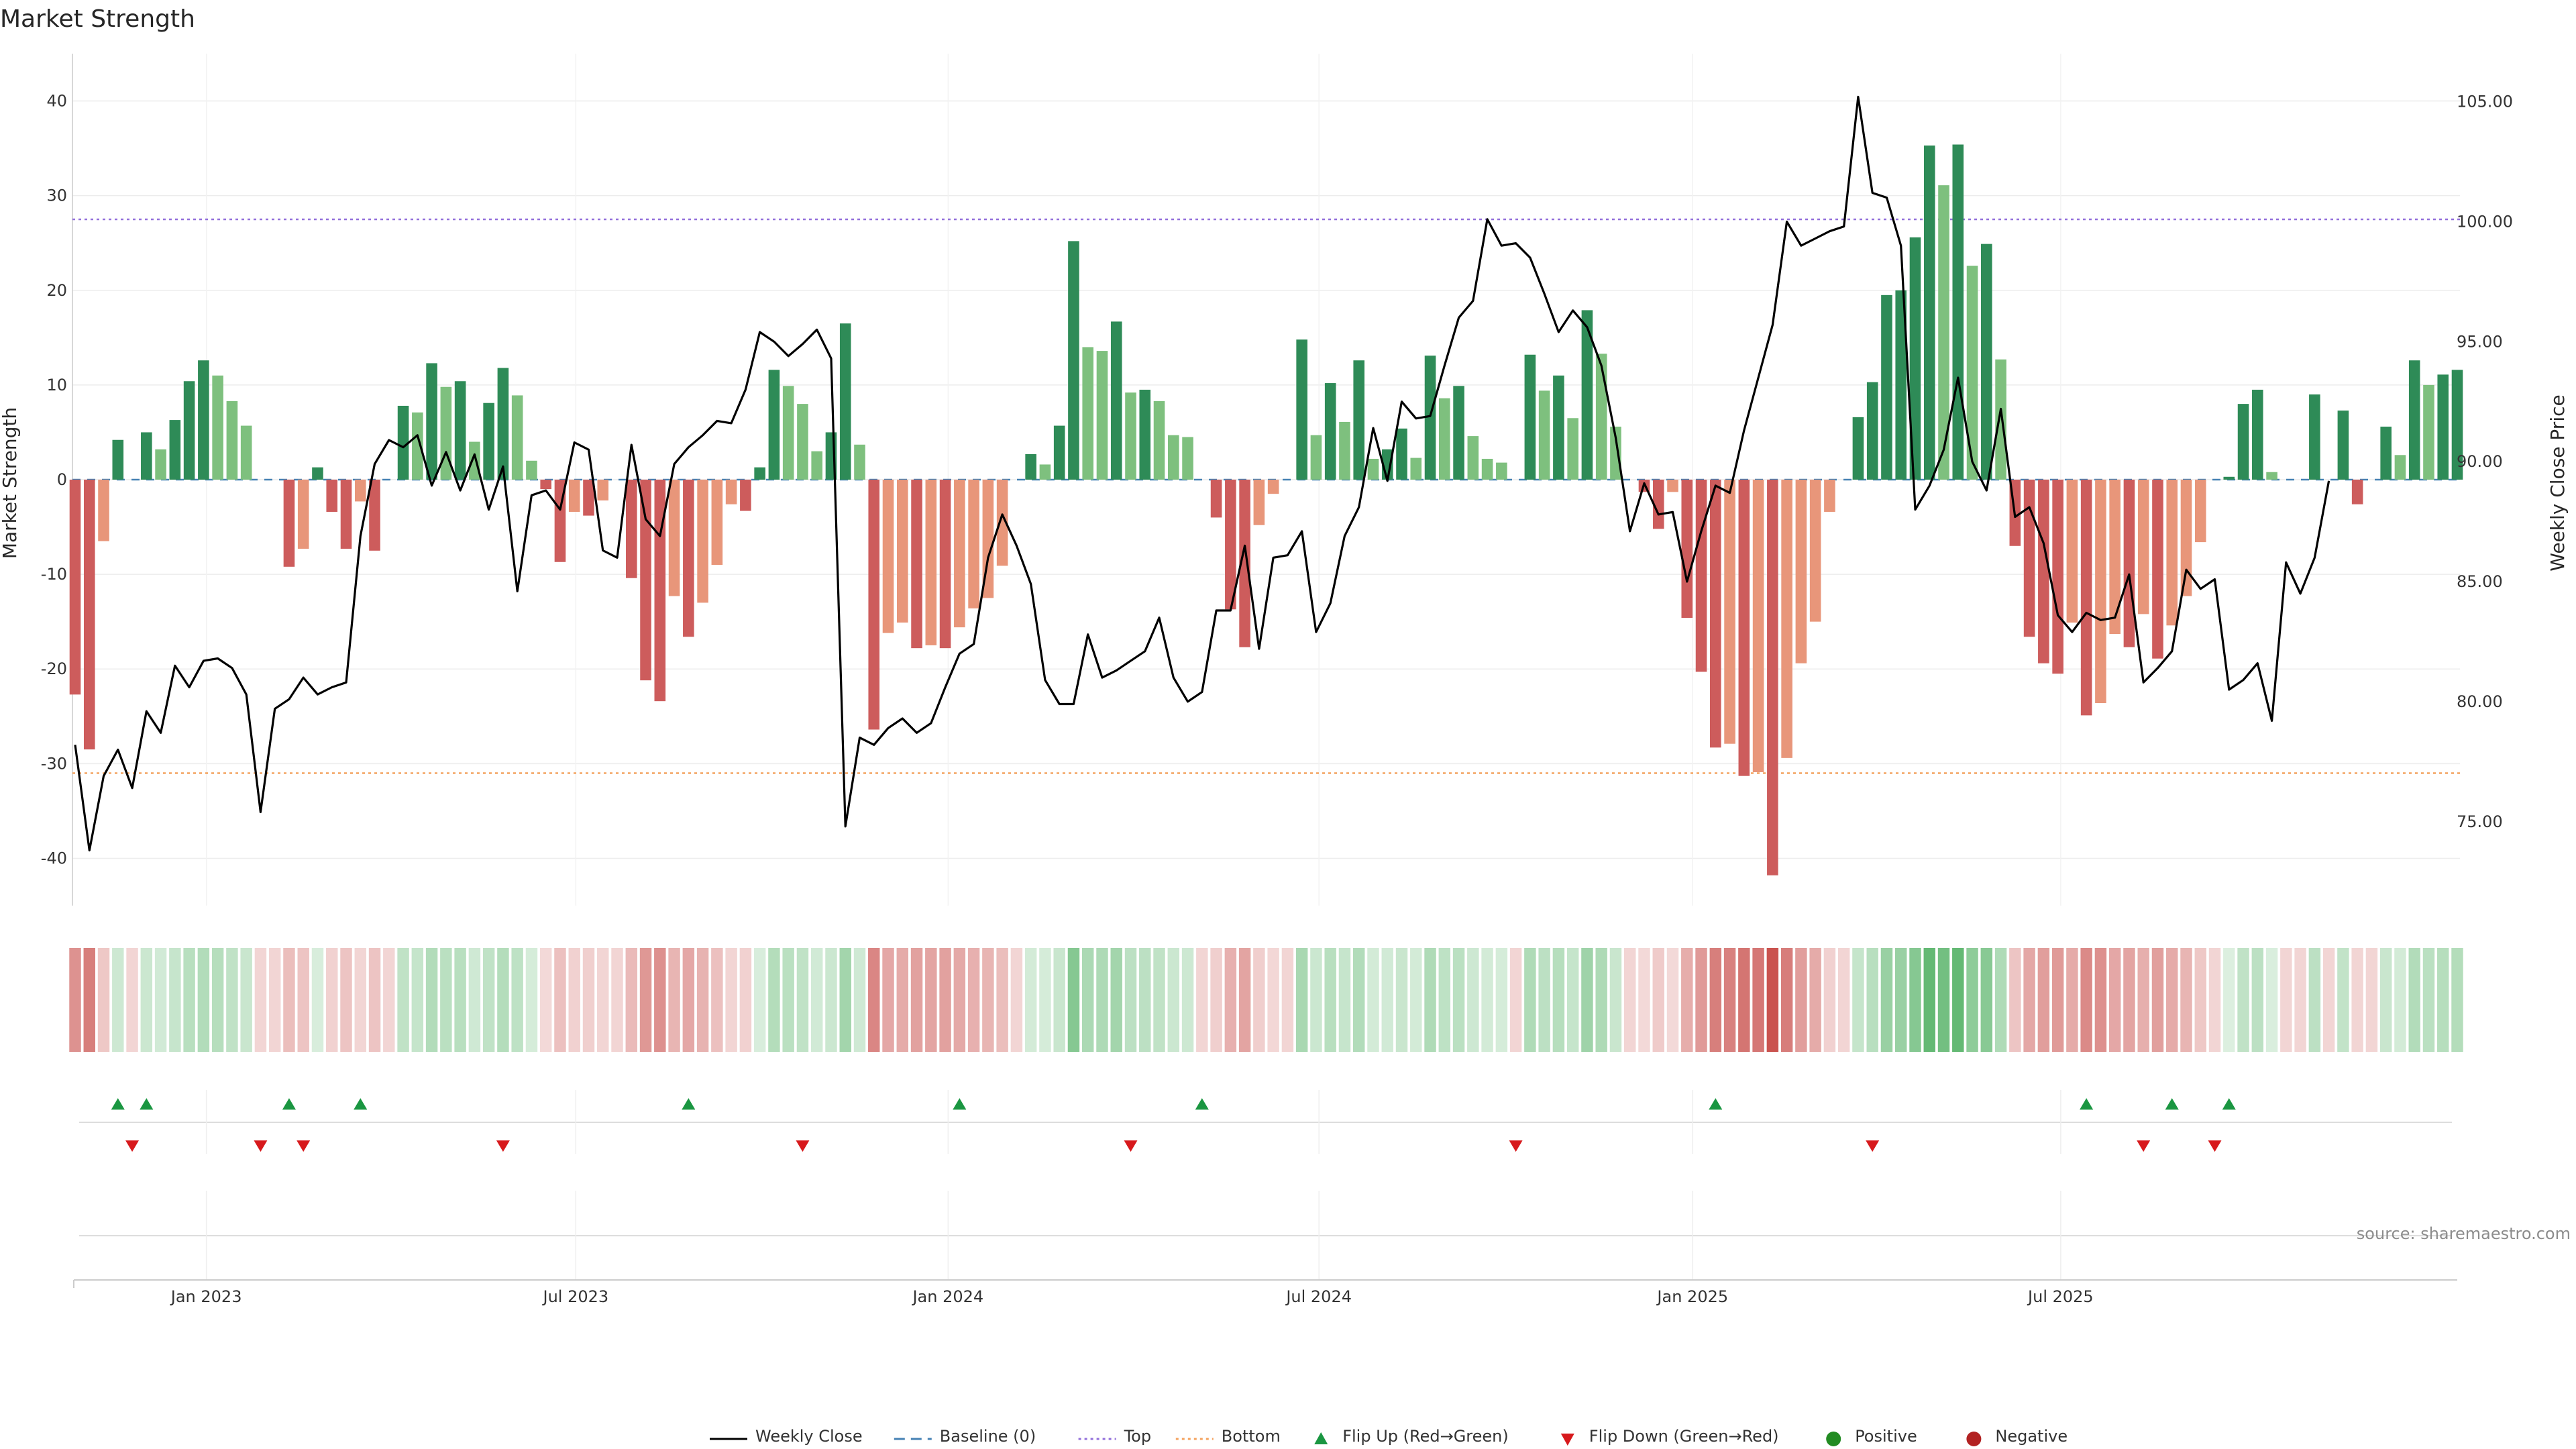 This screenshot has width=2576, height=1449. Describe the element at coordinates (809, 1436) in the screenshot. I see `legend-weekly-close-label: Weekly Close` at that location.